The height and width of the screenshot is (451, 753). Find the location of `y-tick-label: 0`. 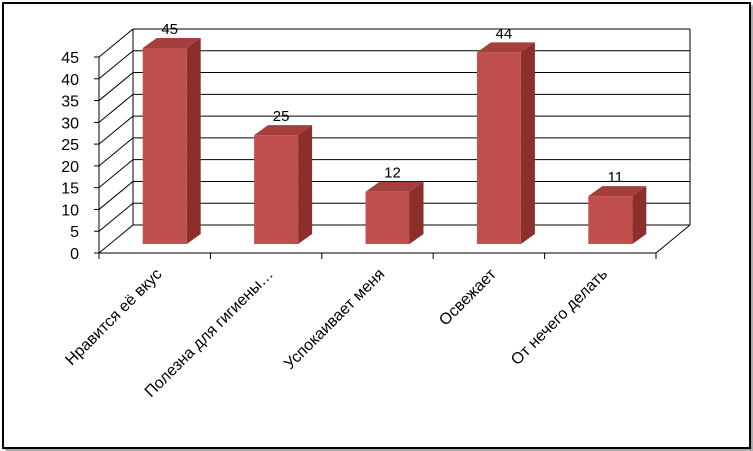

y-tick-label: 0 is located at coordinates (74, 254).